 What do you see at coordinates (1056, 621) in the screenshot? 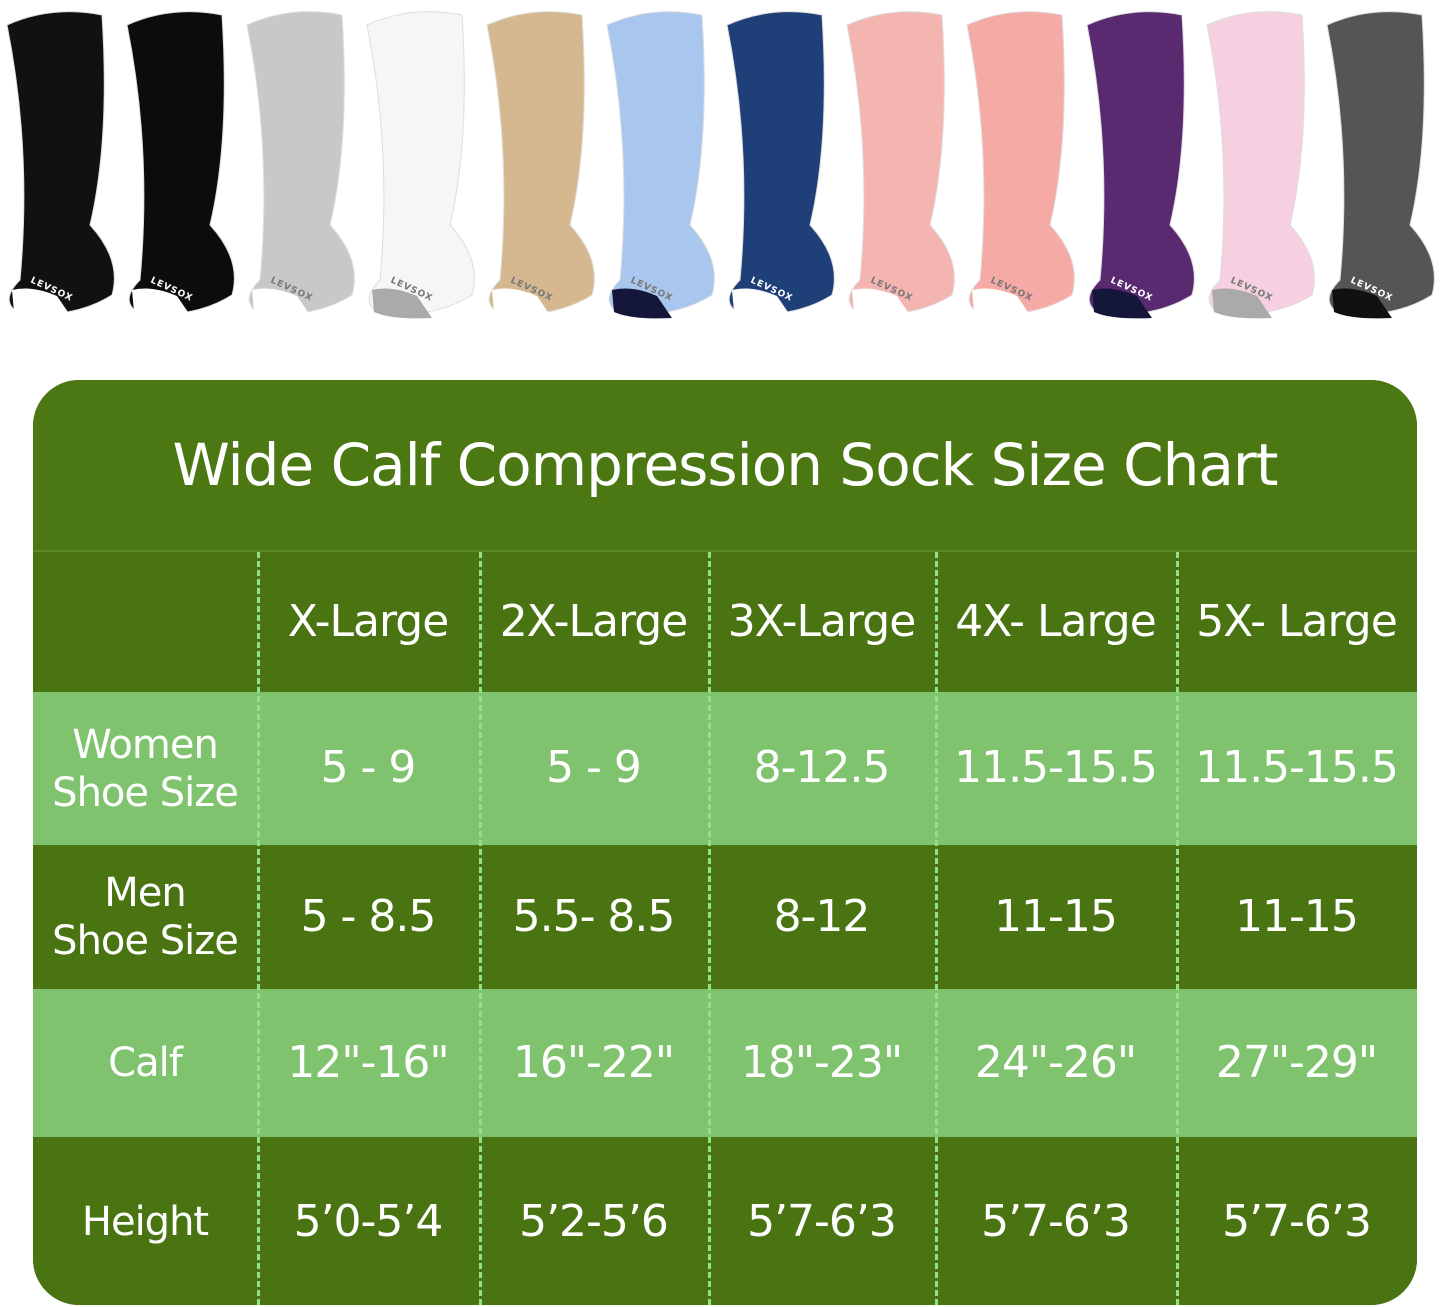
I see `column-header: 4X- Large` at bounding box center [1056, 621].